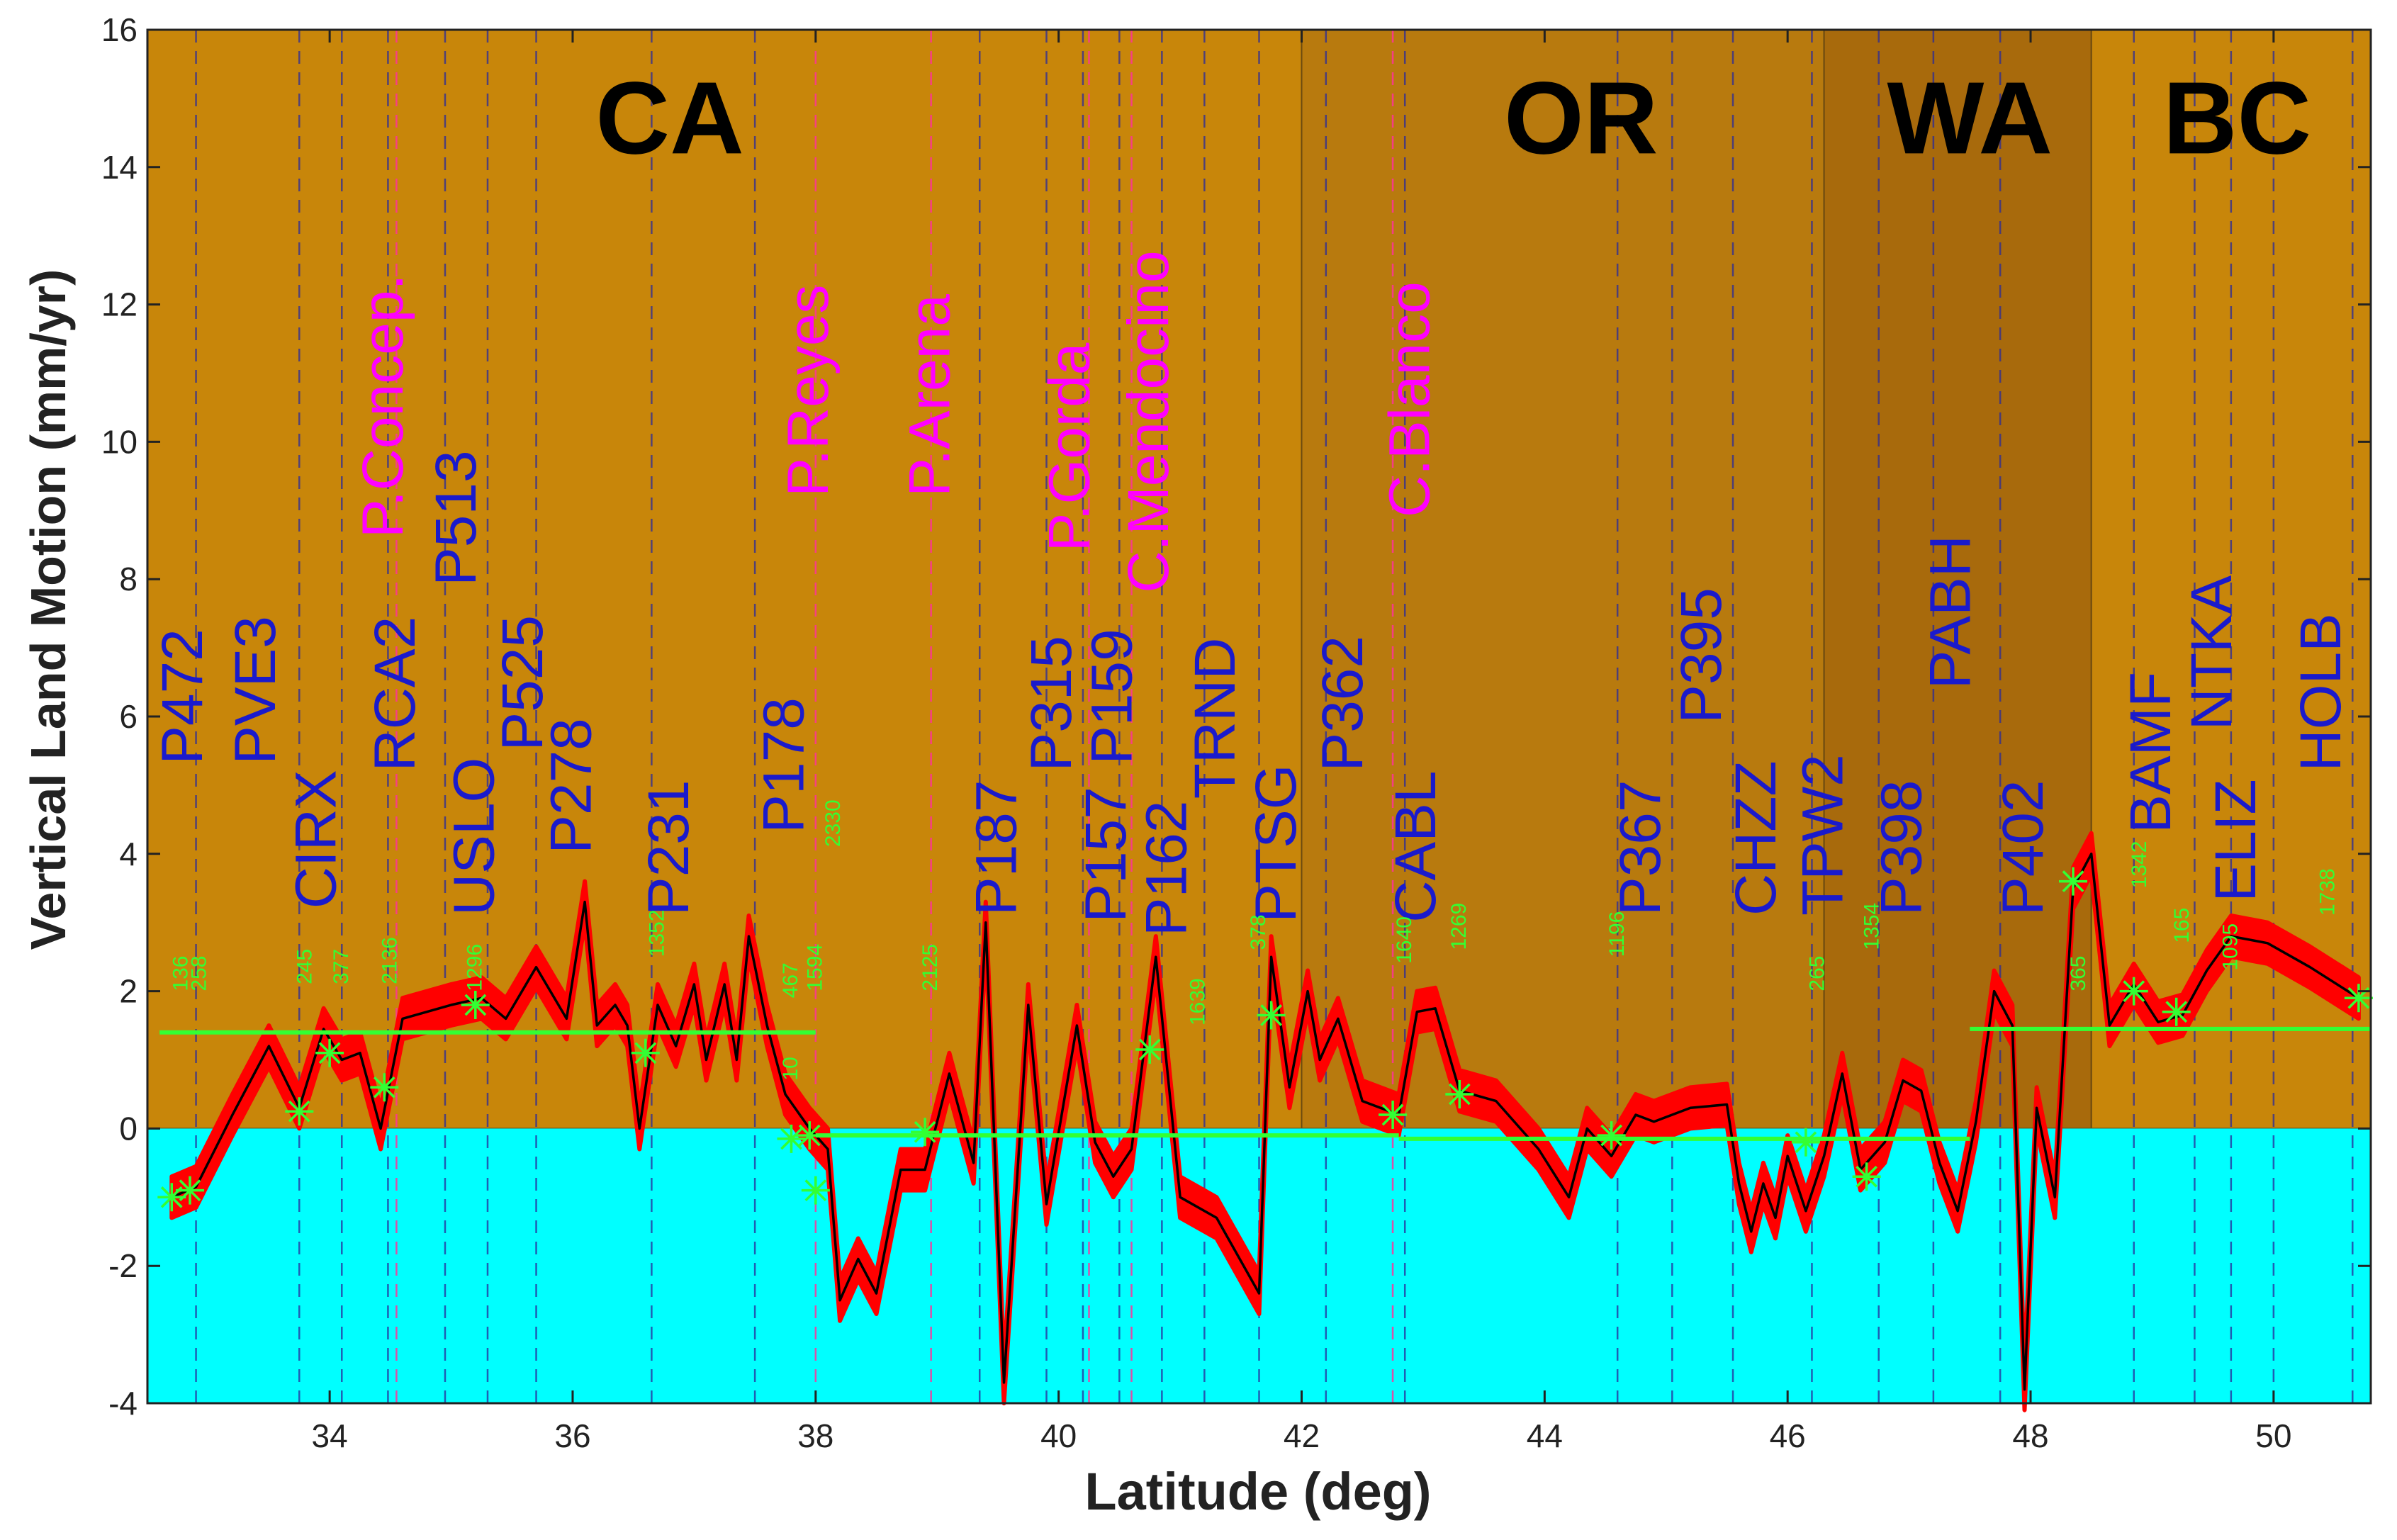 The height and width of the screenshot is (1540, 2397). Describe the element at coordinates (182, 697) in the screenshot. I see `station-label: P472` at that location.